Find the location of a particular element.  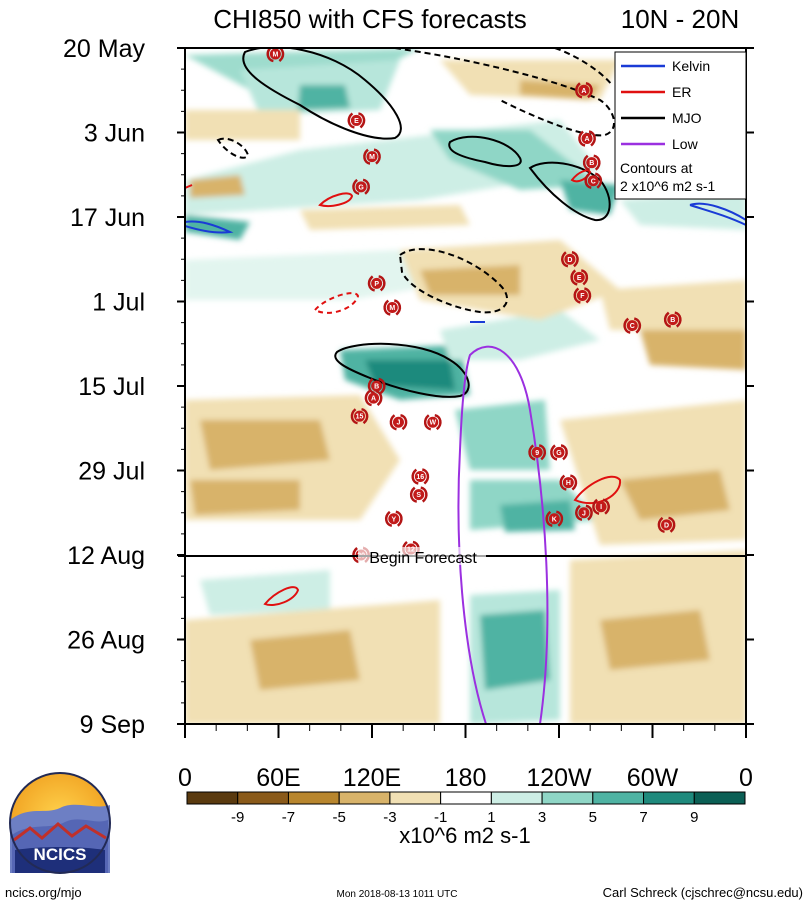

colorbar-tick-label: -7 is located at coordinates (288, 817).